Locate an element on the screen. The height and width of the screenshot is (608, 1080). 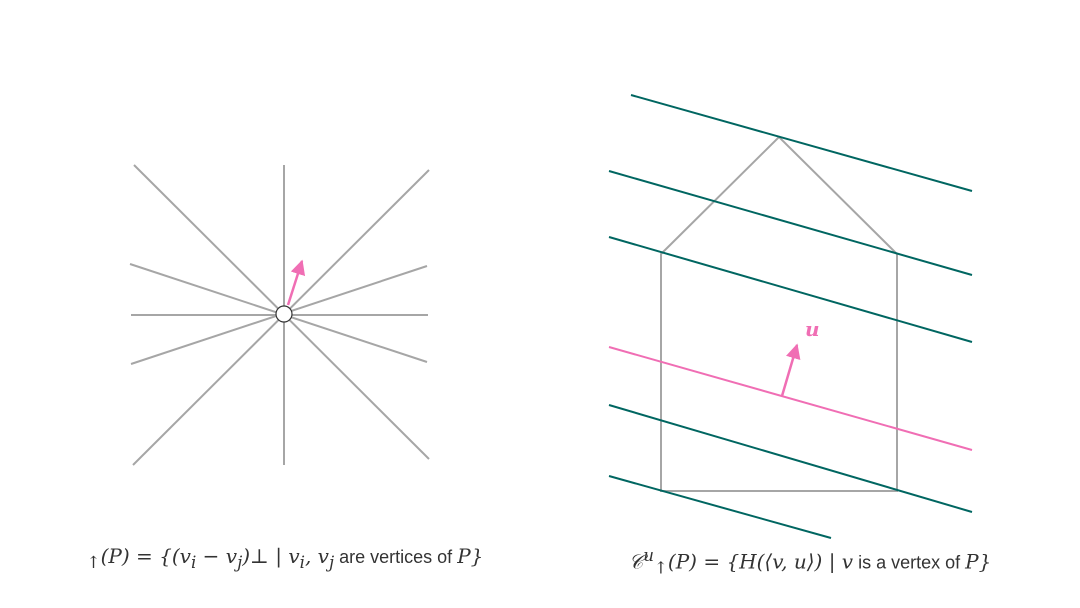
caption-left-P: P is located at coordinates (463, 556).